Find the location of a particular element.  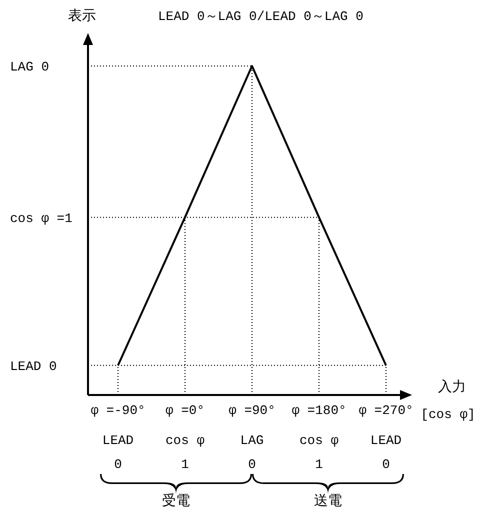

x-tick-label: φ =180° cos φ 1 is located at coordinates (319, 437).